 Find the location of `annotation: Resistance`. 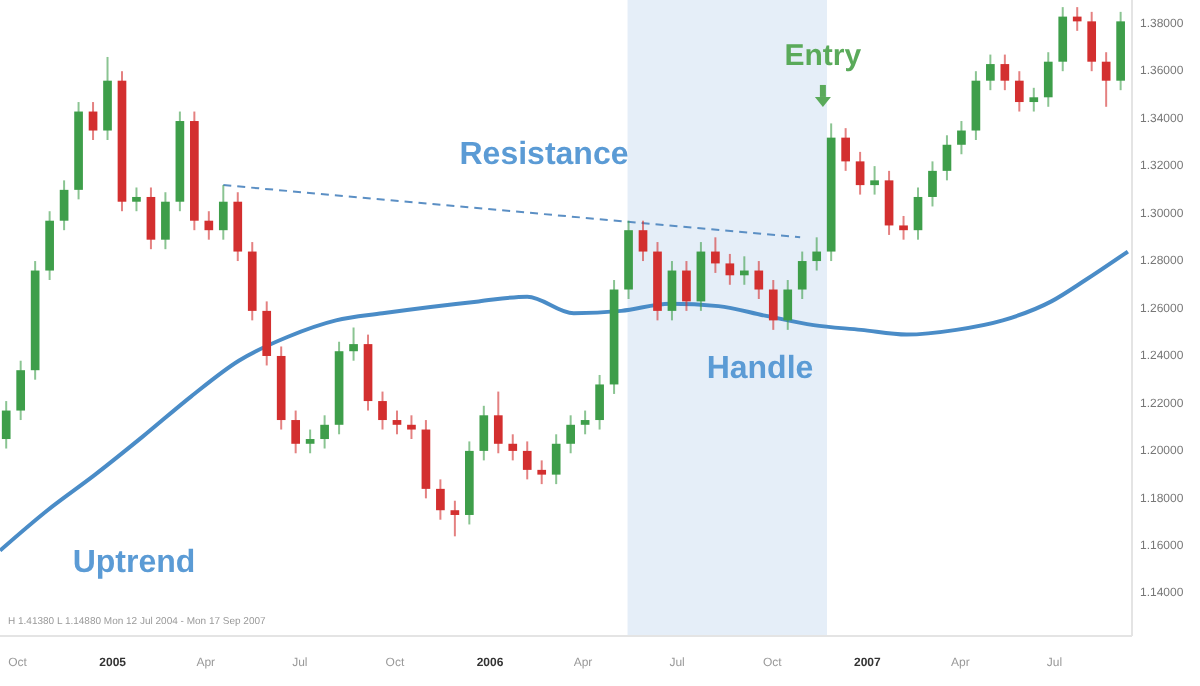

annotation: Resistance is located at coordinates (544, 155).